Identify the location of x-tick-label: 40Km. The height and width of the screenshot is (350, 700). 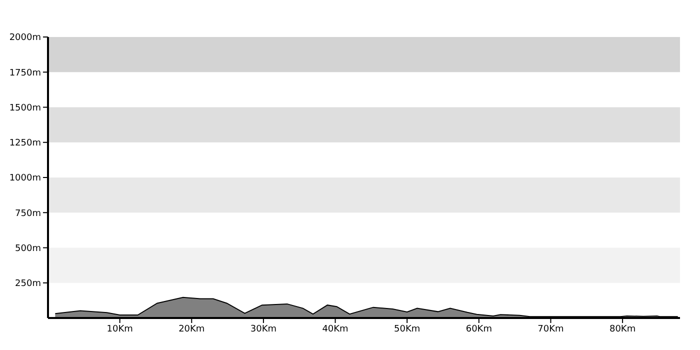
(335, 329).